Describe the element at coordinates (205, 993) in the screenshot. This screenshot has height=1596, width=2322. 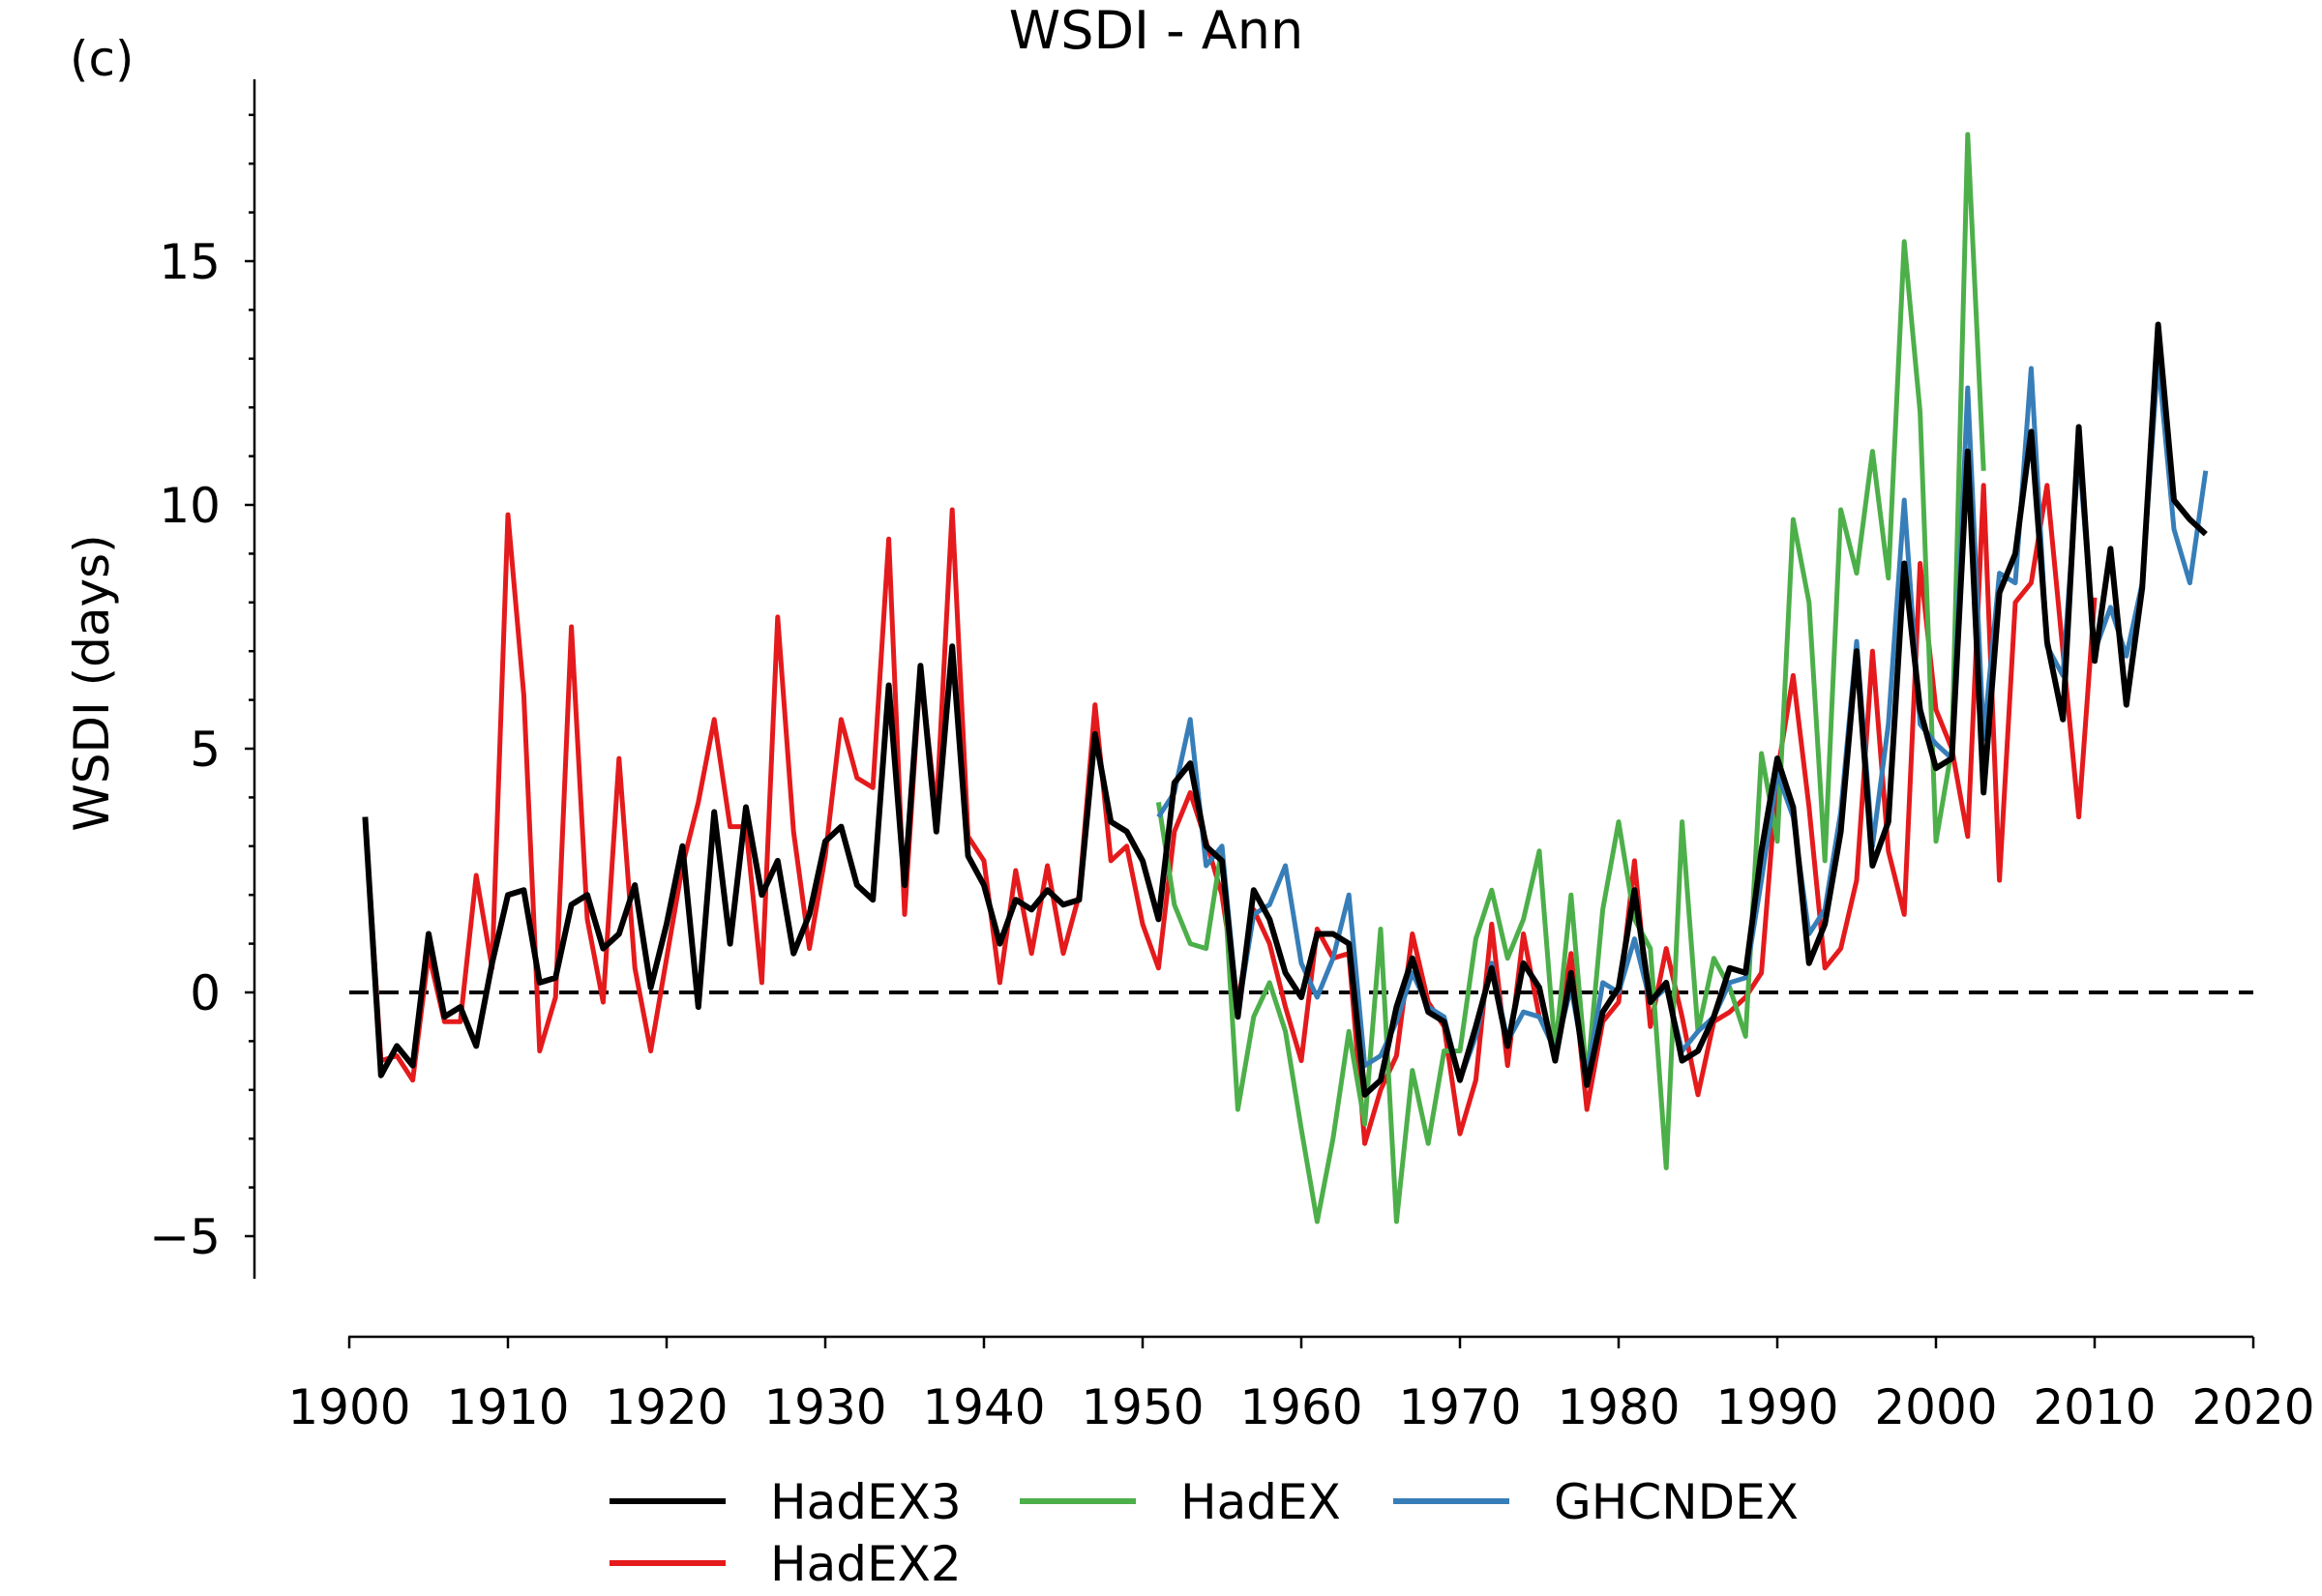
I see `y-tick-label: 0` at that location.